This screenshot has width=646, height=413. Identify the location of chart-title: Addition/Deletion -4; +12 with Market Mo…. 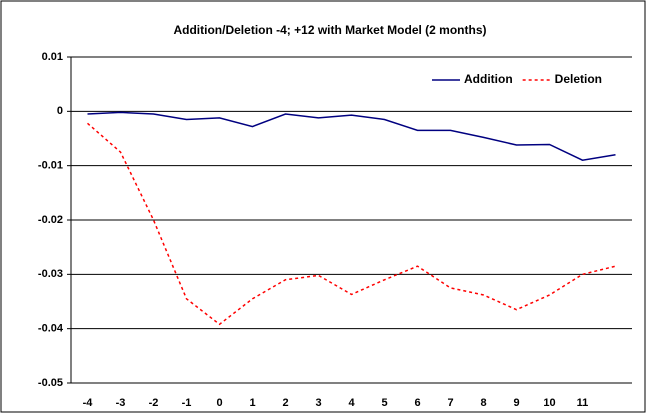
(329, 30).